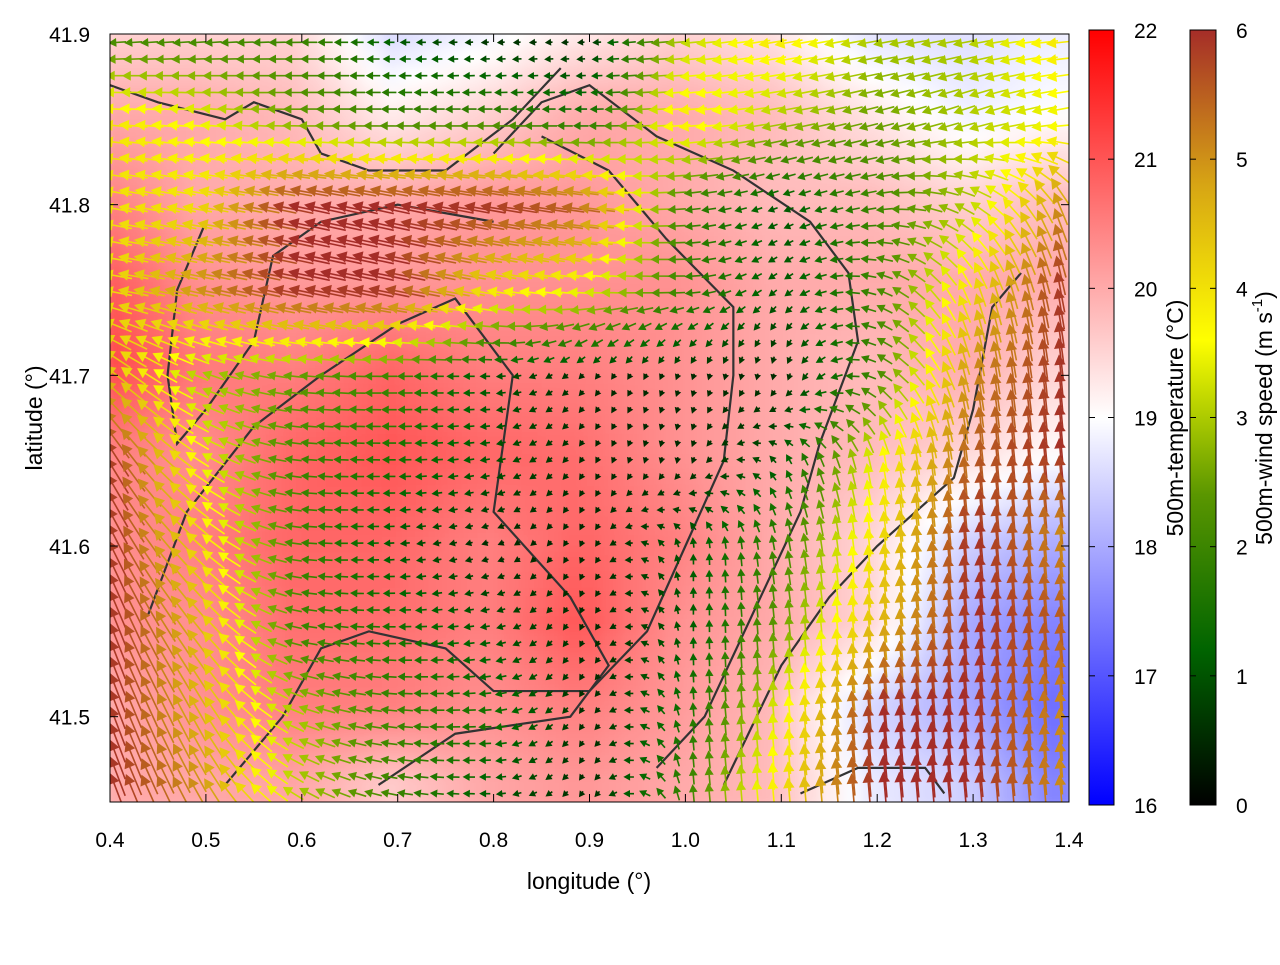 This screenshot has width=1280, height=965. Describe the element at coordinates (781, 840) in the screenshot. I see `x-tick-label: 1.1` at that location.